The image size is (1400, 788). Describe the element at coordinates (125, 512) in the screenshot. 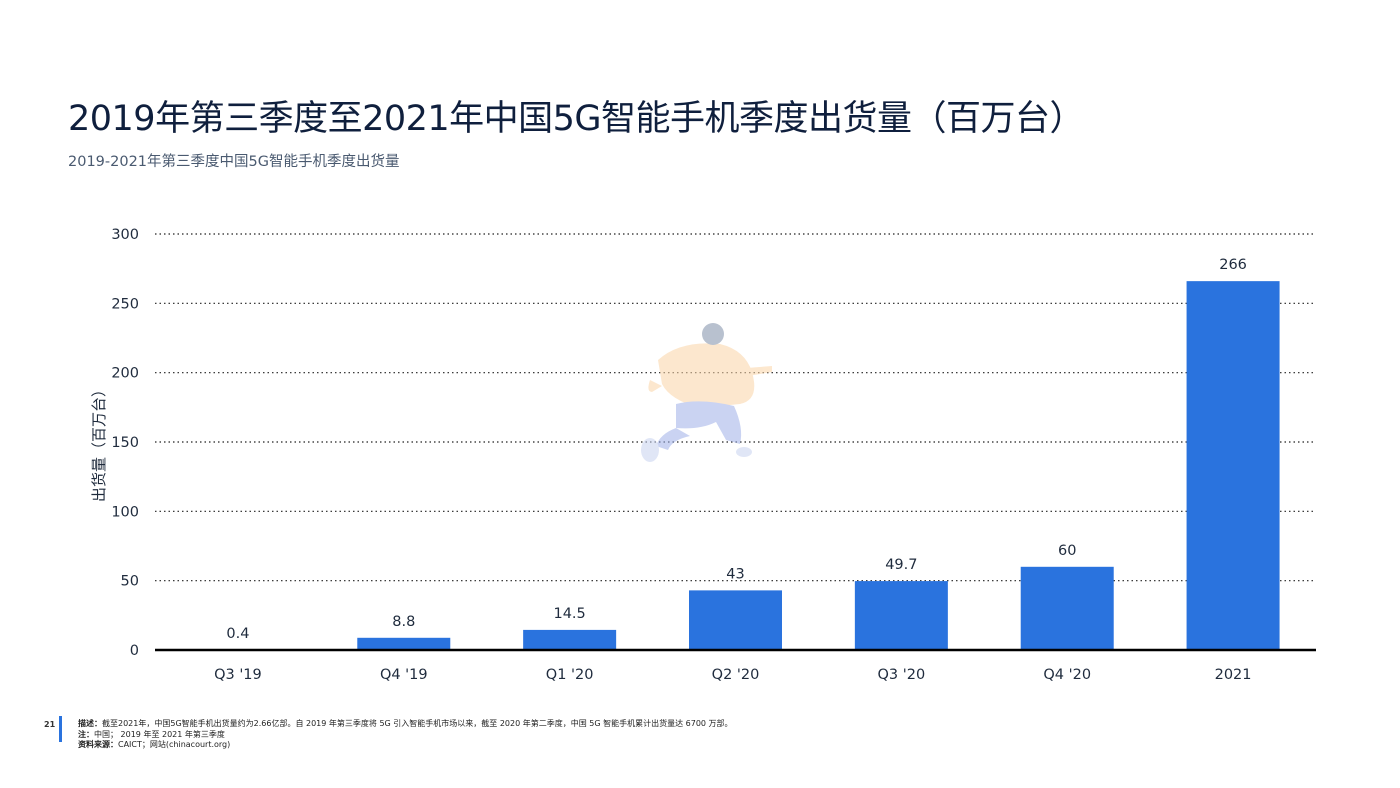

I see `y-tick-label: 100` at that location.